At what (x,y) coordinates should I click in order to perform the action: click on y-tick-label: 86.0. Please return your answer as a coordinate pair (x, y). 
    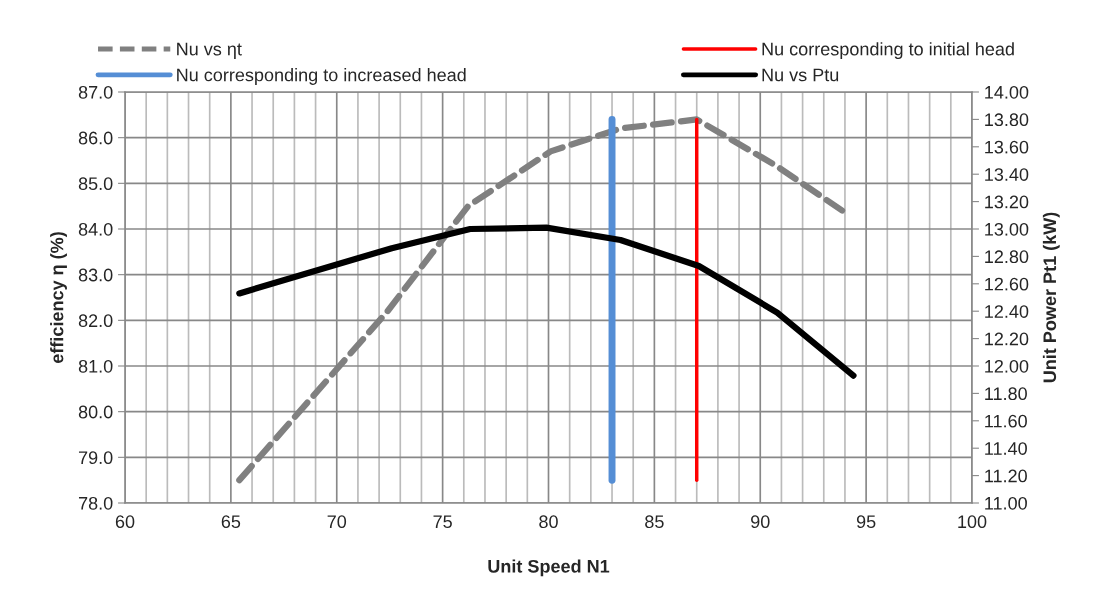
    Looking at the image, I should click on (95, 138).